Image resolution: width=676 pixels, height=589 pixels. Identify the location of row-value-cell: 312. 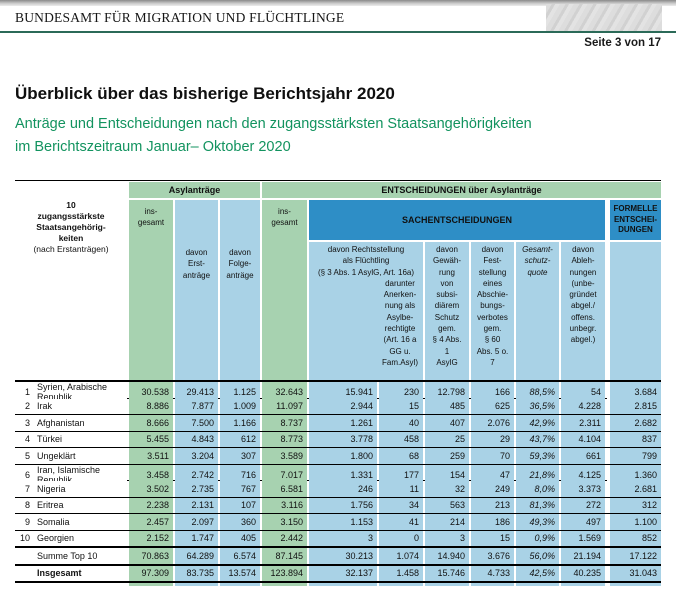
(634, 505).